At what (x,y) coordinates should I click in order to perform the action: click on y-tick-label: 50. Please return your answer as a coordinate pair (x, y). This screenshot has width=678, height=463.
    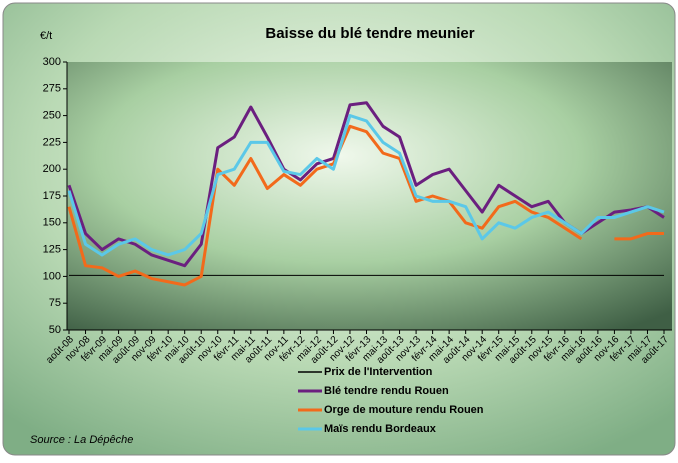
    Looking at the image, I should click on (55, 330).